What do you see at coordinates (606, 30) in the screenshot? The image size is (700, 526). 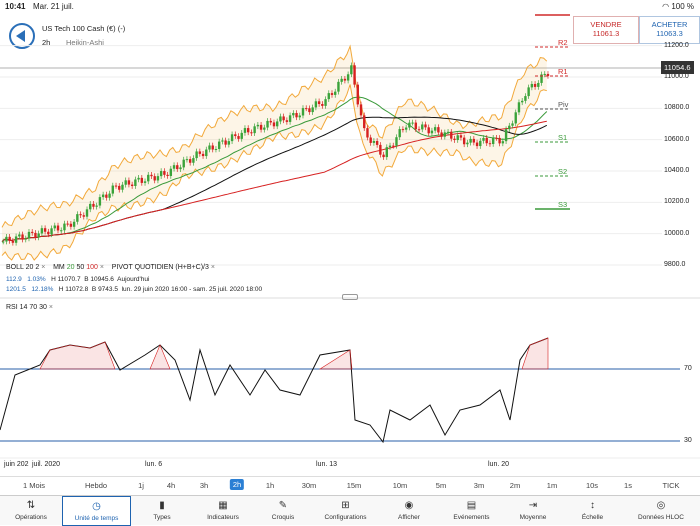 I see `sell-button: VENDRE 11061.3` at bounding box center [606, 30].